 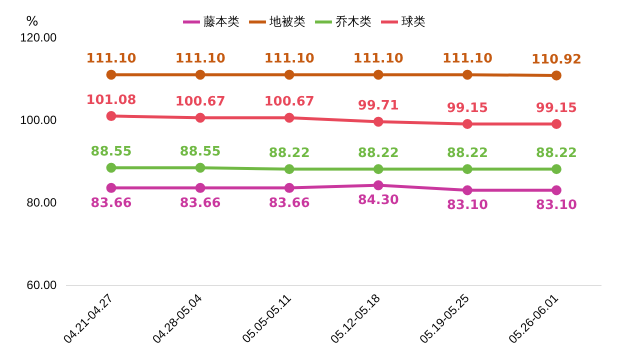 I want to click on data-label: 101.08, so click(x=111, y=100).